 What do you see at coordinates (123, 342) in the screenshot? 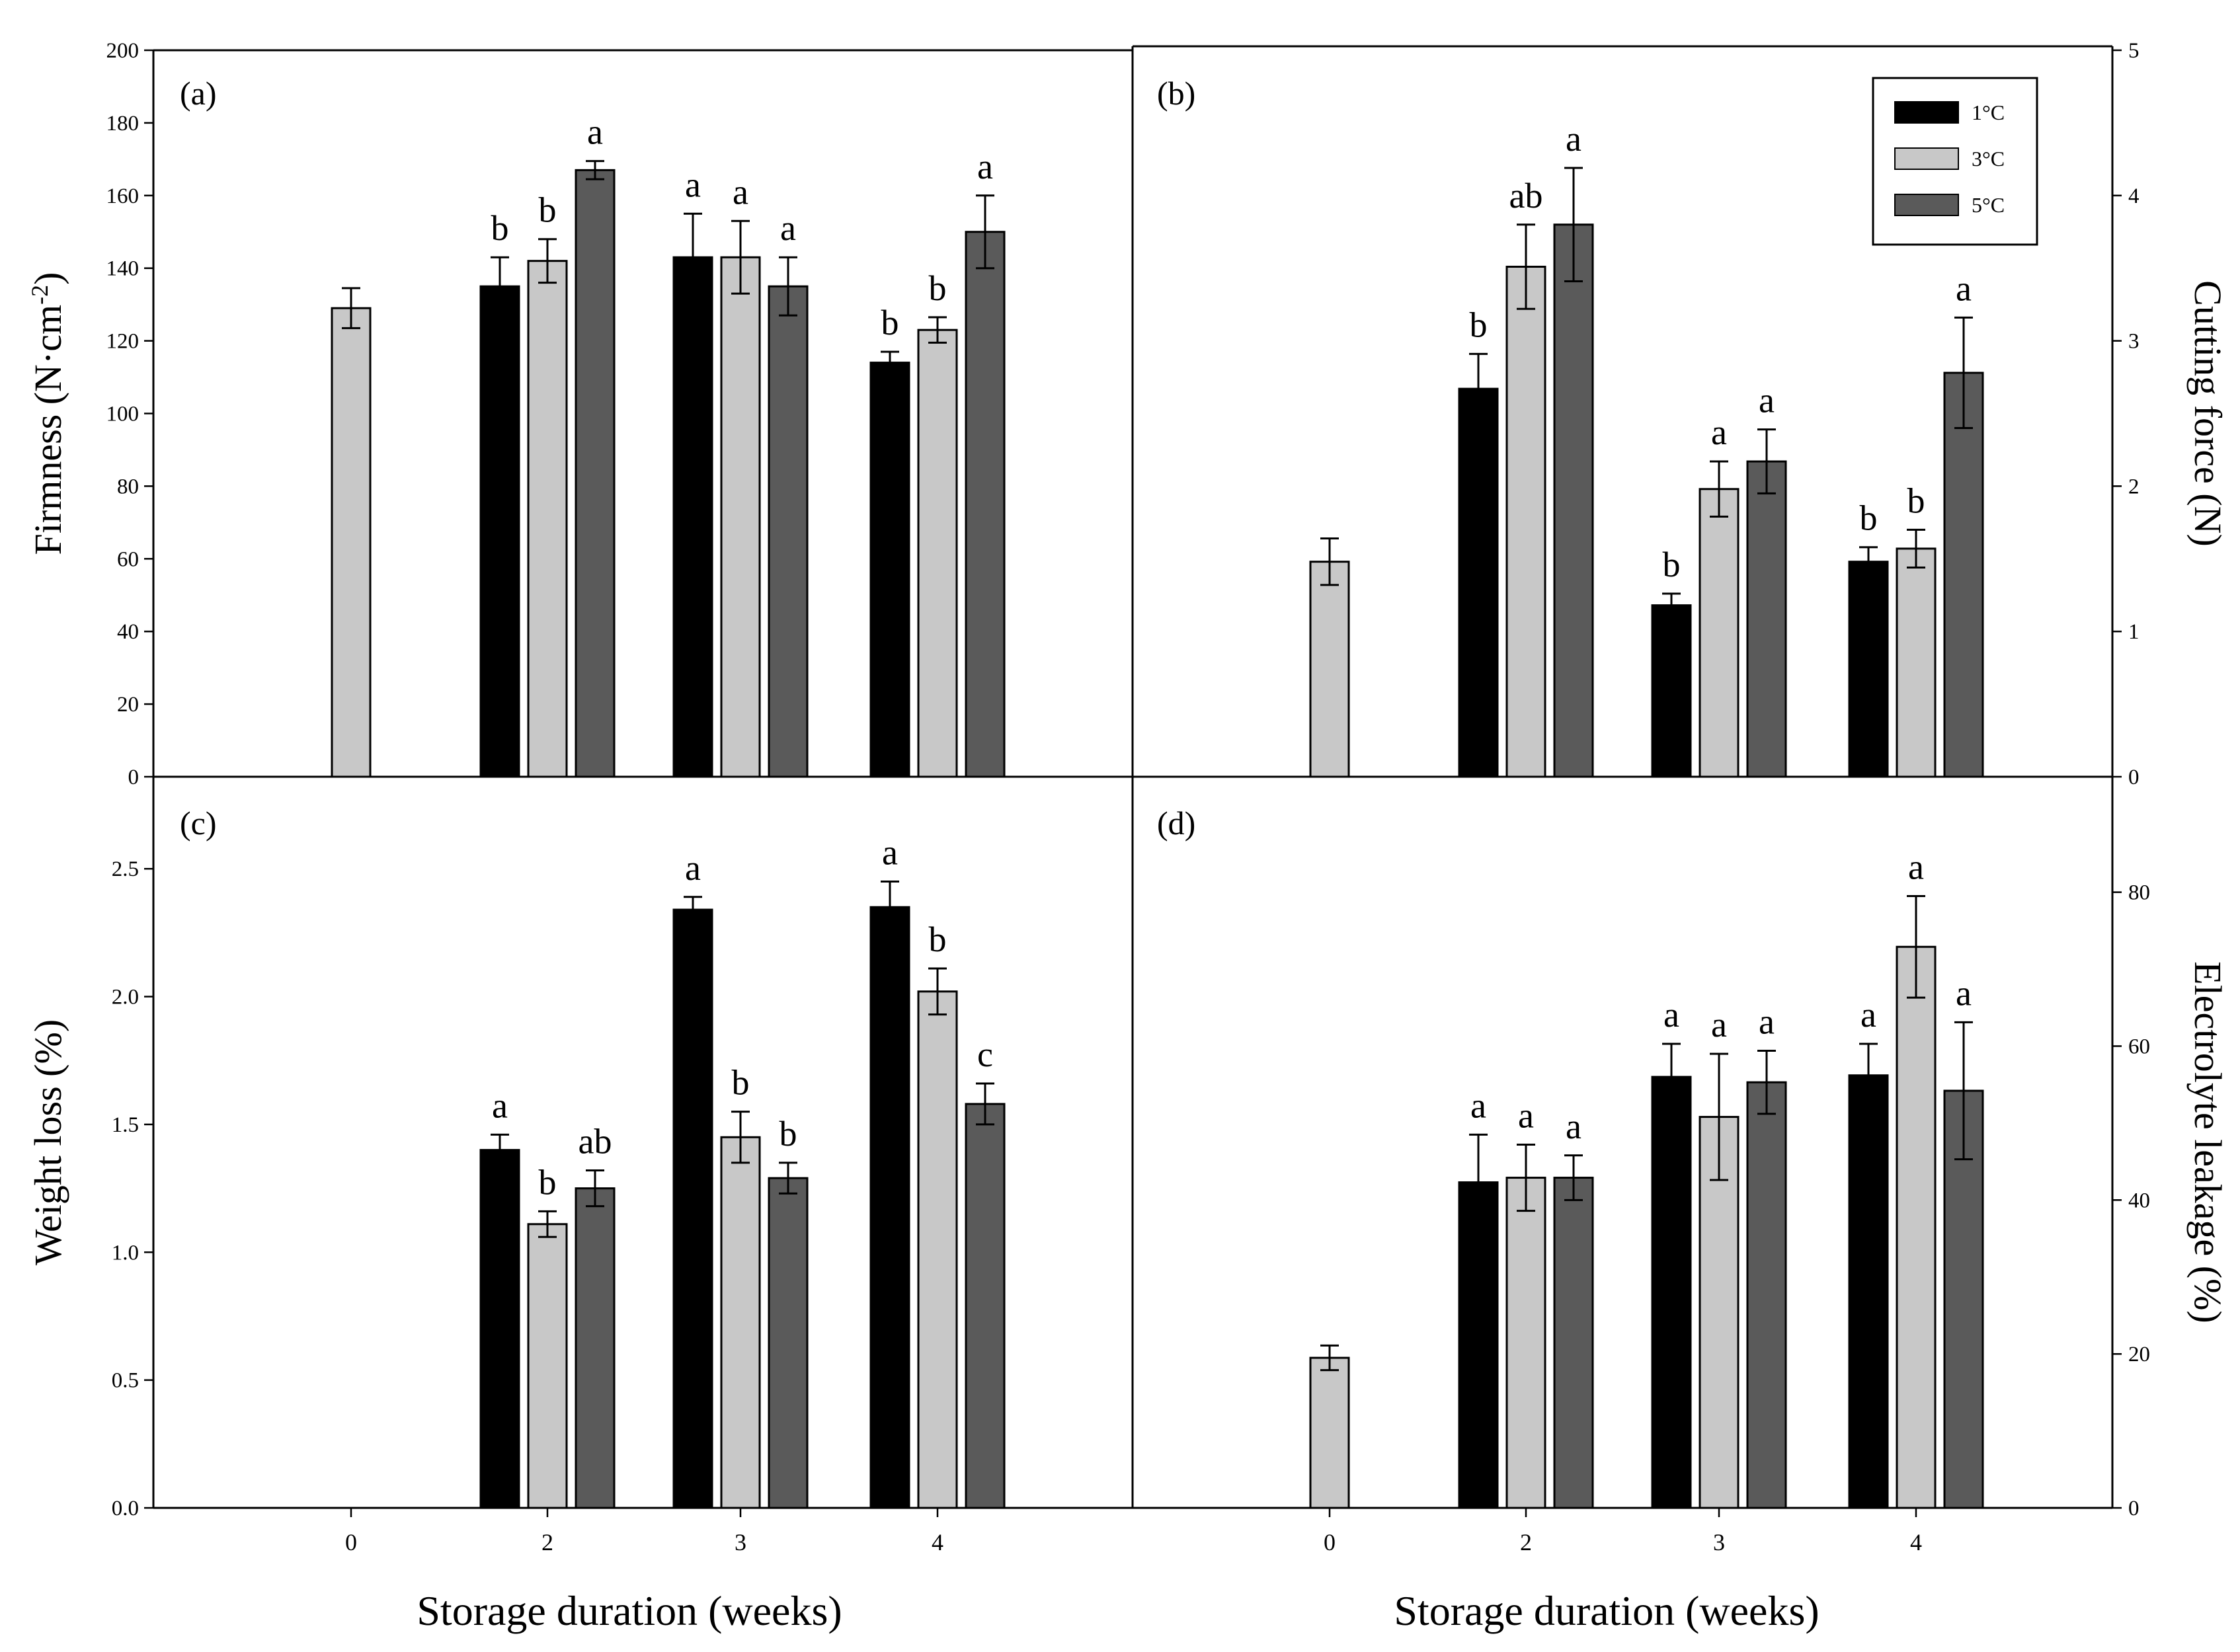
I see `y-tick-label: 120` at bounding box center [123, 342].